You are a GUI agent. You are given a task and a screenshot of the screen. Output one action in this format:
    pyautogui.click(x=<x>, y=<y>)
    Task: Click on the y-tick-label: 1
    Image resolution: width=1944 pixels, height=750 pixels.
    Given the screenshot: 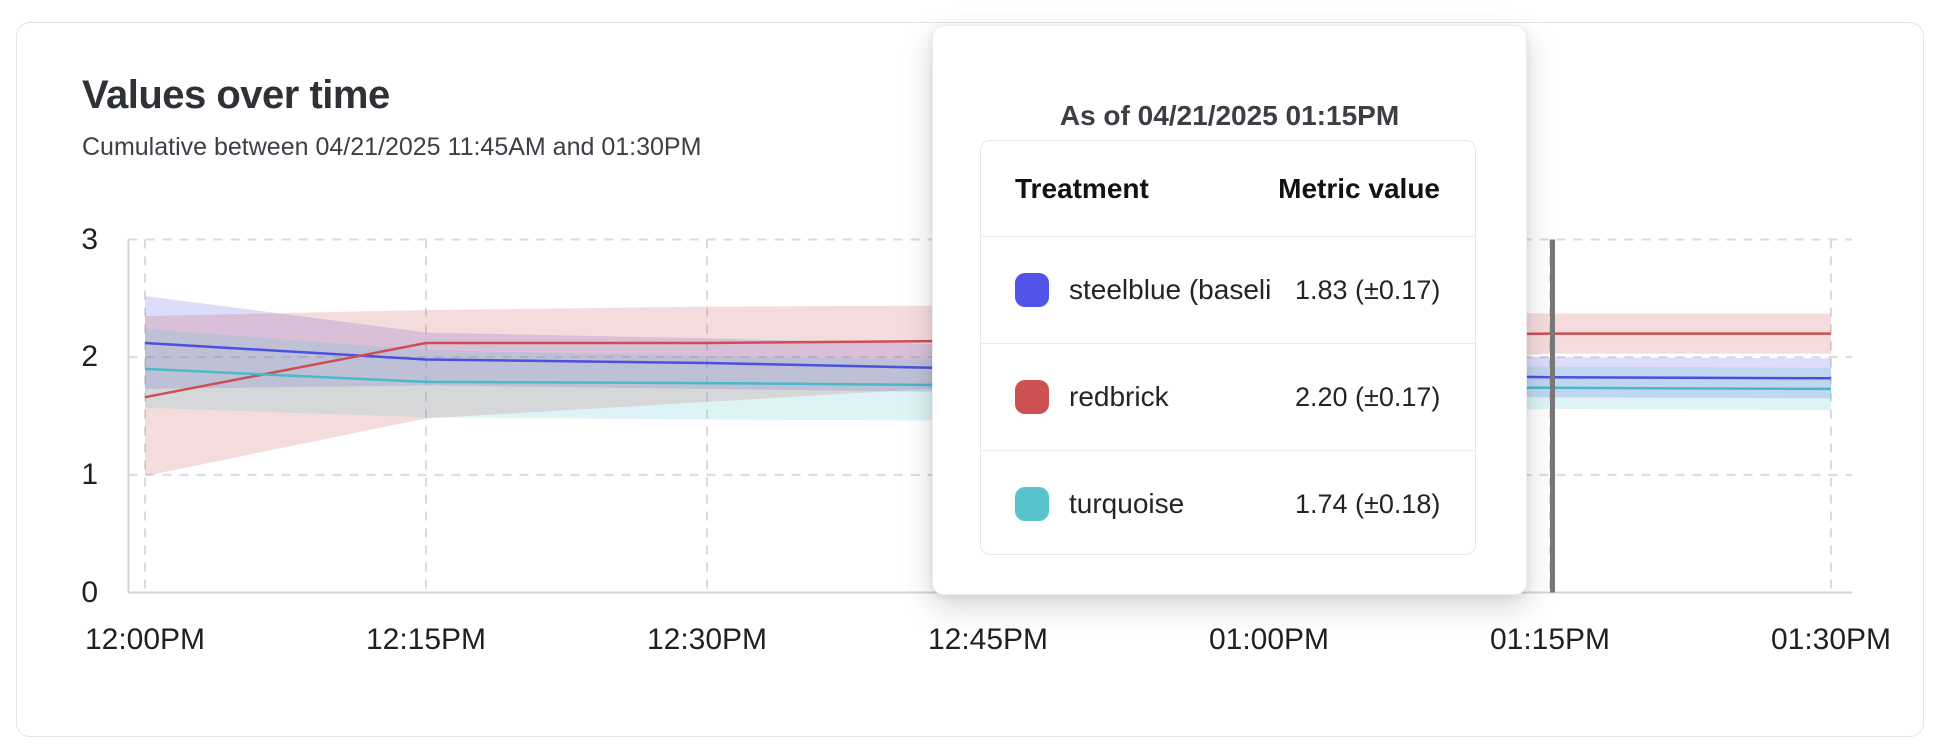 What is the action you would take?
    pyautogui.click(x=89, y=474)
    